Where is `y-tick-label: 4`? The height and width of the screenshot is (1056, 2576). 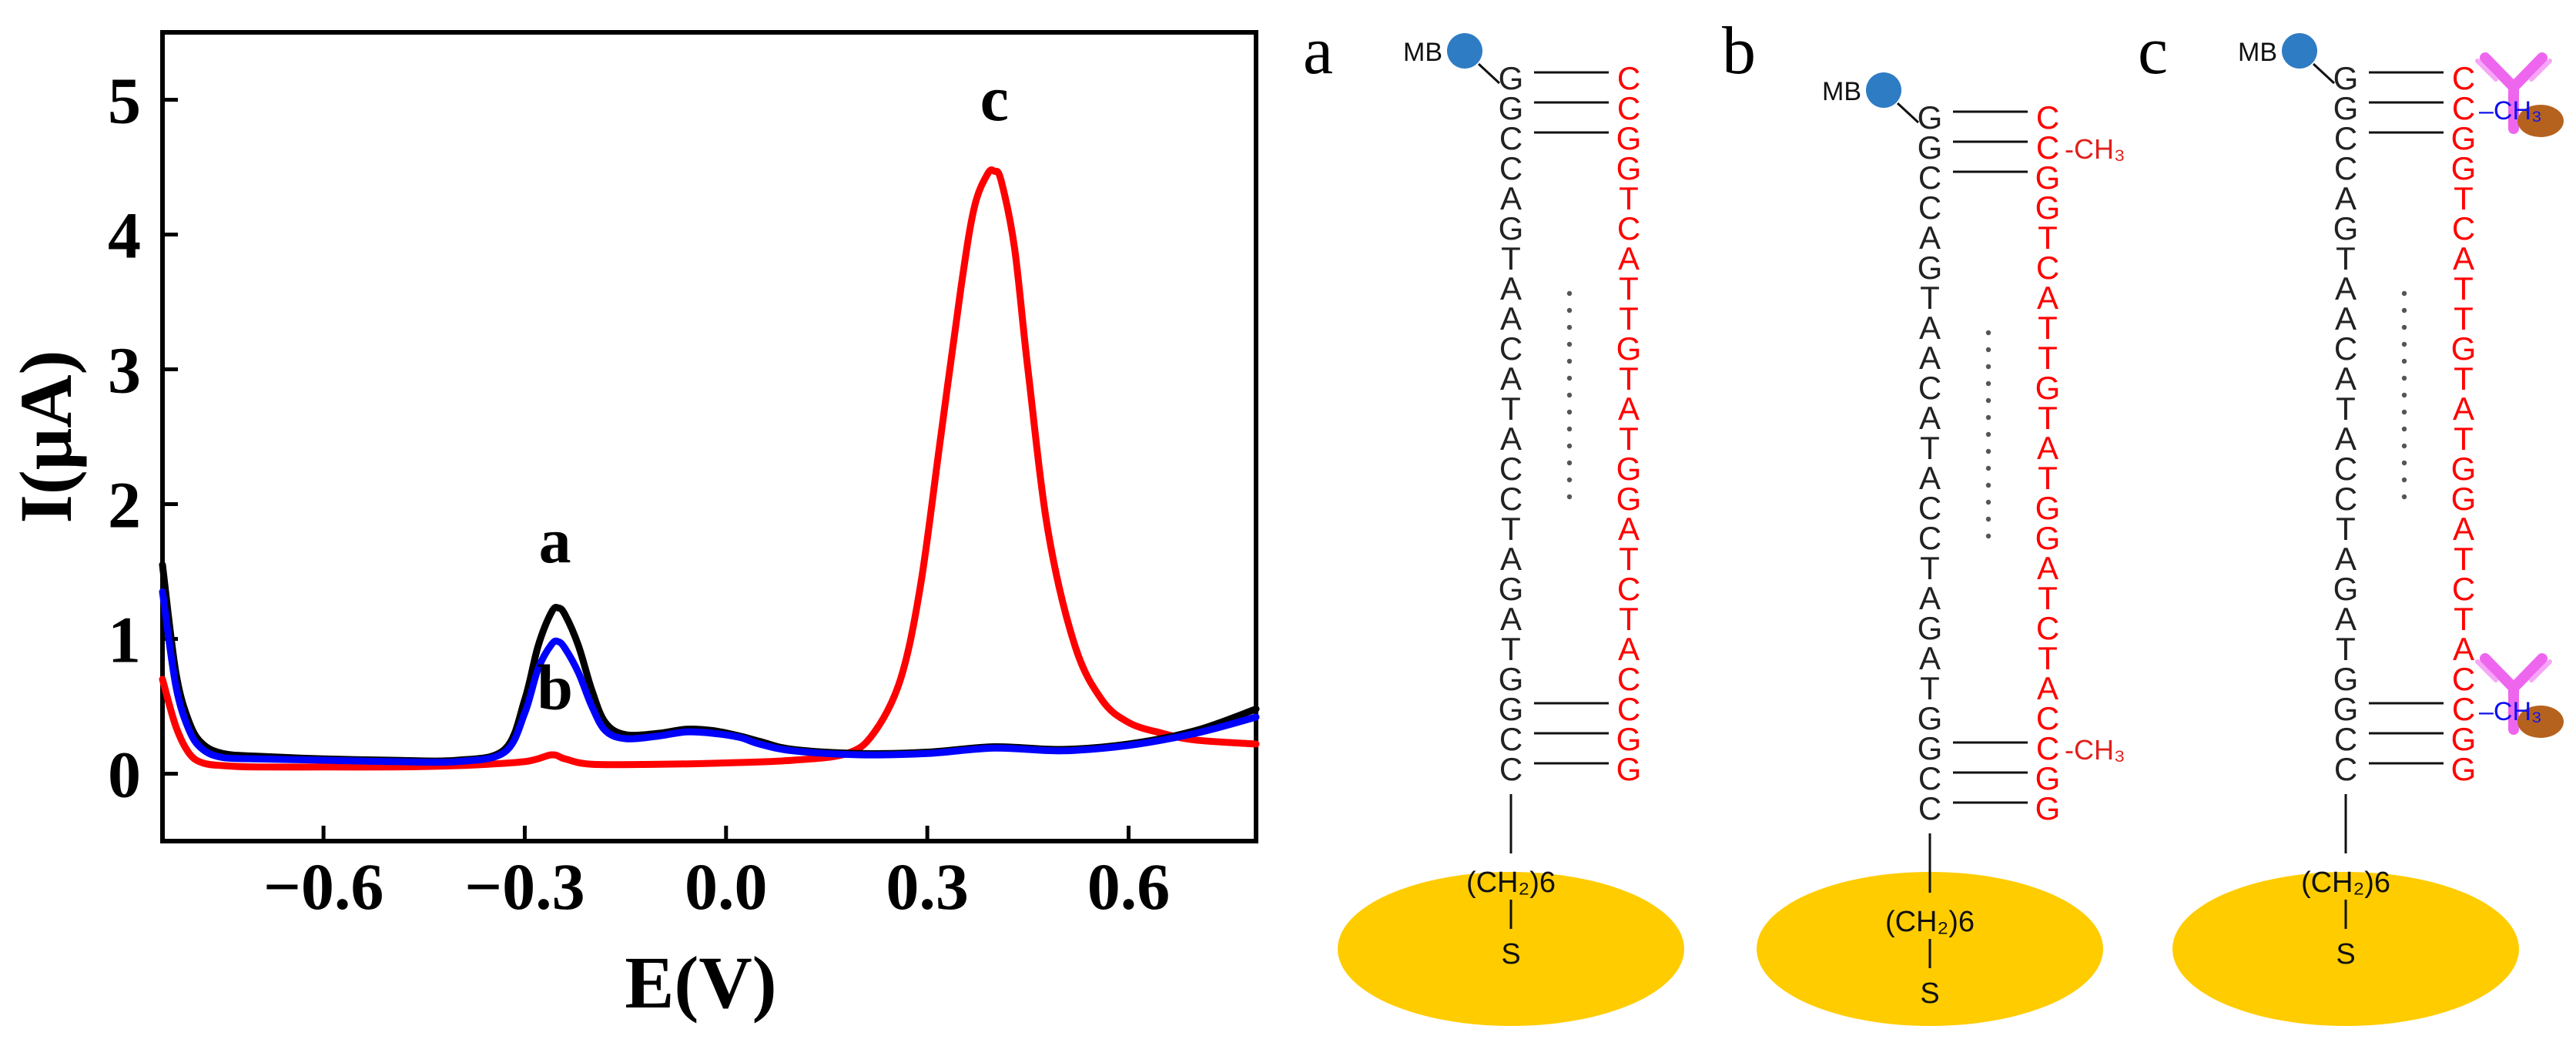
y-tick-label: 4 is located at coordinates (124, 236).